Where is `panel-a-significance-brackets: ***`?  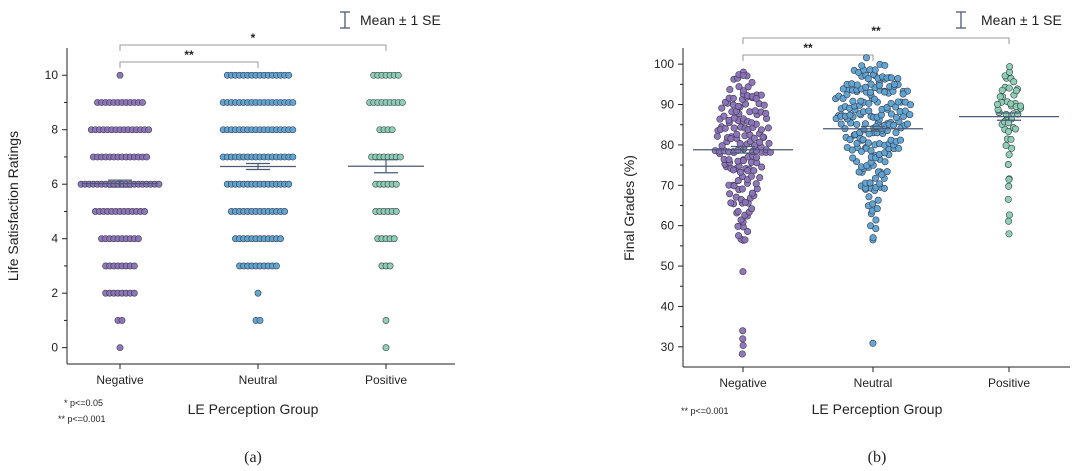
panel-a-significance-brackets: *** is located at coordinates (253, 49).